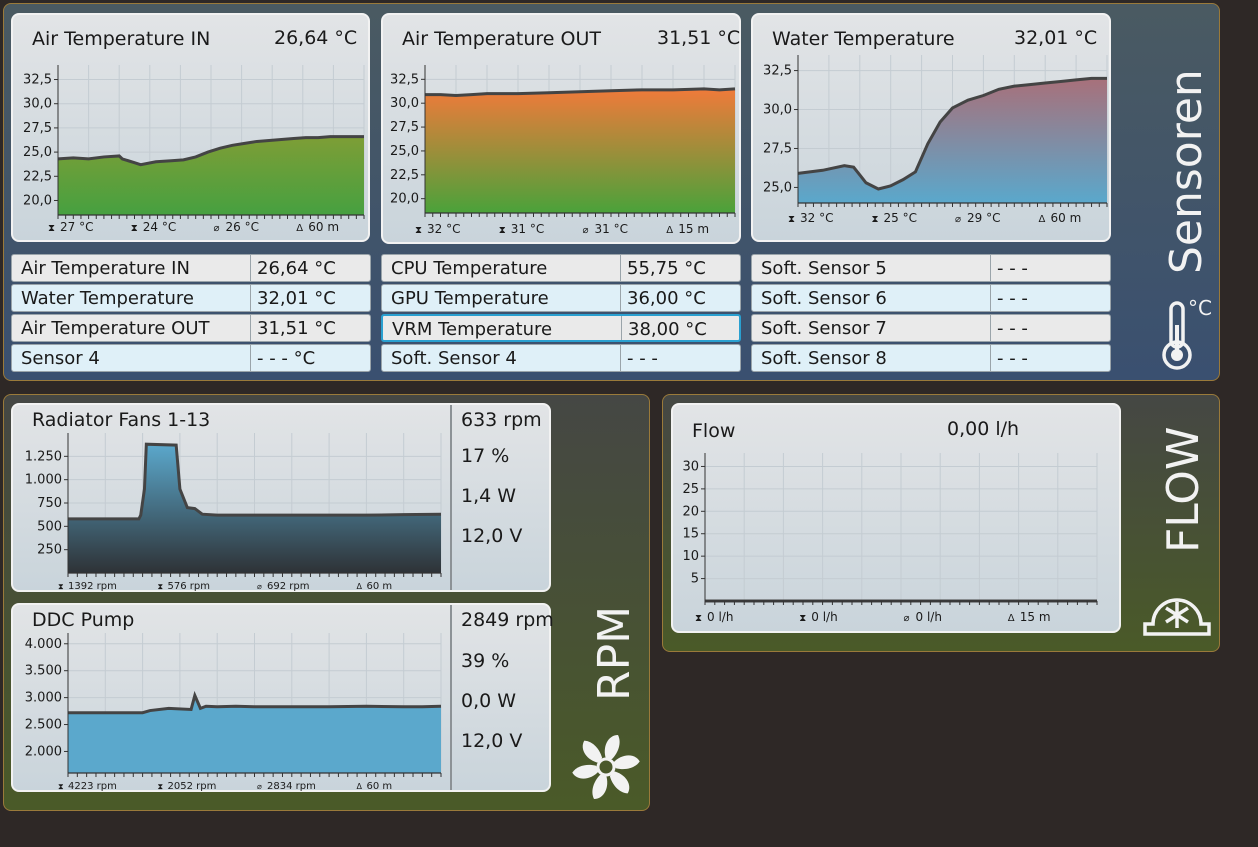  Describe the element at coordinates (699, 38) in the screenshot. I see `chart-current-value: 31,51 °C` at that location.